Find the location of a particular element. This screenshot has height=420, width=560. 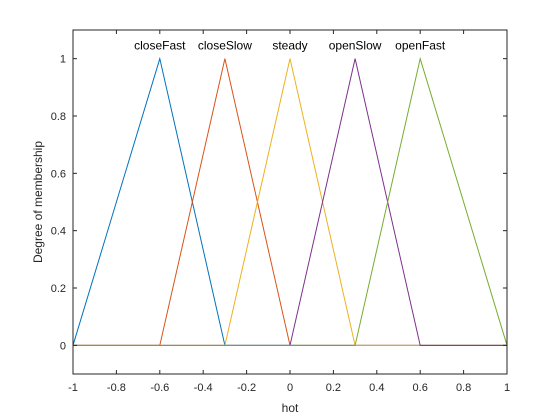

y-tick-label: 0.6 is located at coordinates (58, 174).